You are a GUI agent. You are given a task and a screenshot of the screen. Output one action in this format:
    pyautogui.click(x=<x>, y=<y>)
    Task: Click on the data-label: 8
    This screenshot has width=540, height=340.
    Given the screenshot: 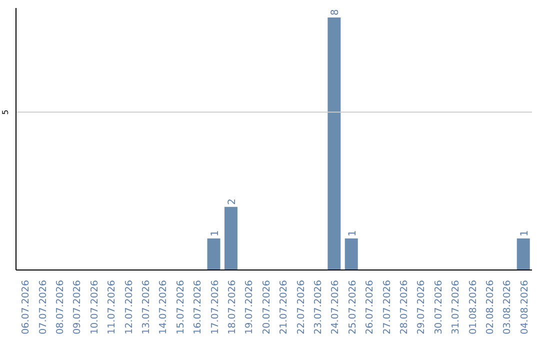 What is the action you would take?
    pyautogui.click(x=336, y=12)
    